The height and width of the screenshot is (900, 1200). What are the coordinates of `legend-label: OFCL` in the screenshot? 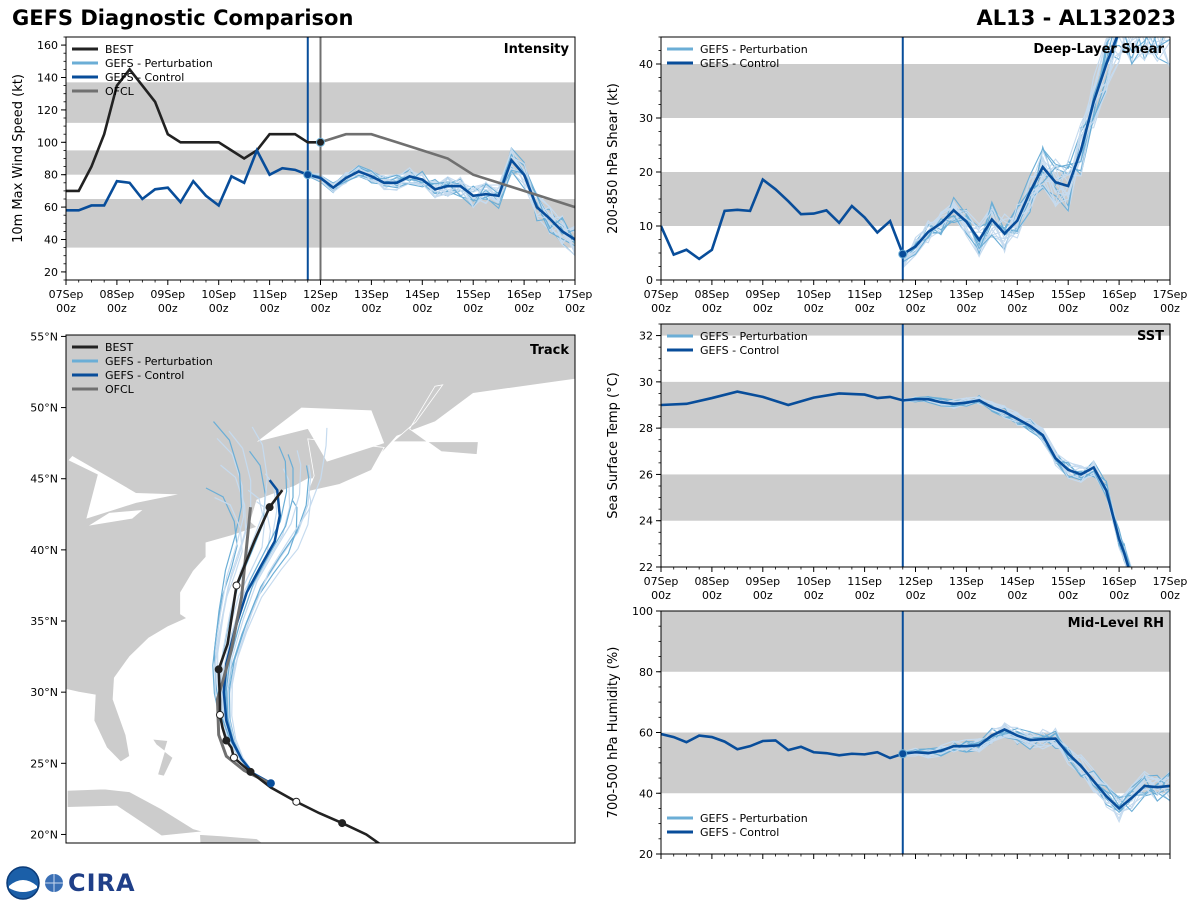 It's located at (120, 91).